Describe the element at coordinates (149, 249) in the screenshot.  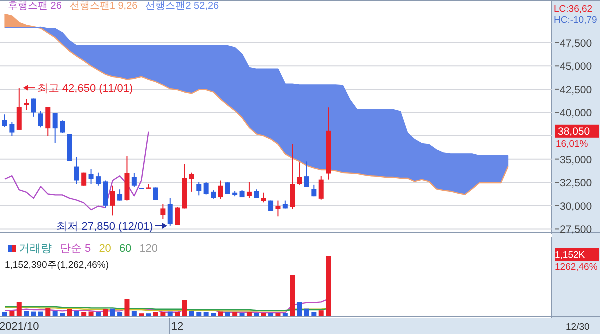
I see `legend-label: 120` at that location.